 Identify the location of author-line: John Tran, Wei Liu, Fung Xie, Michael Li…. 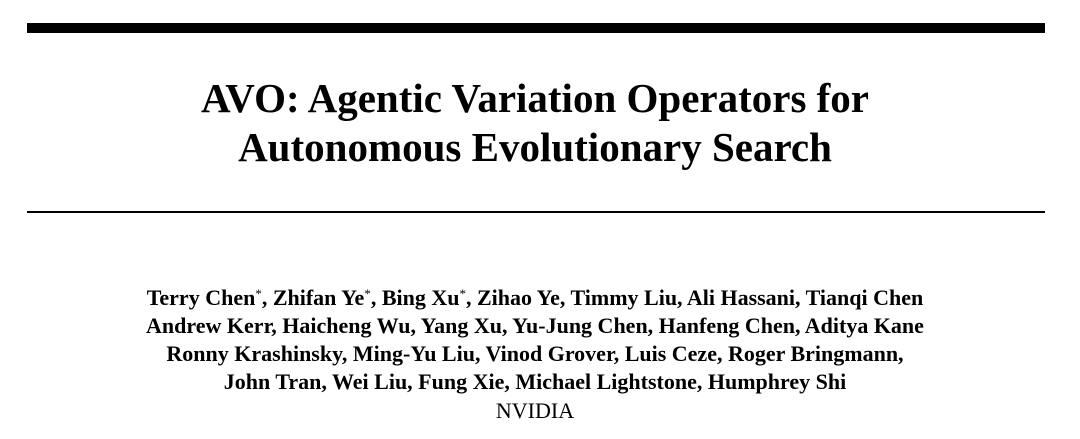
(535, 382).